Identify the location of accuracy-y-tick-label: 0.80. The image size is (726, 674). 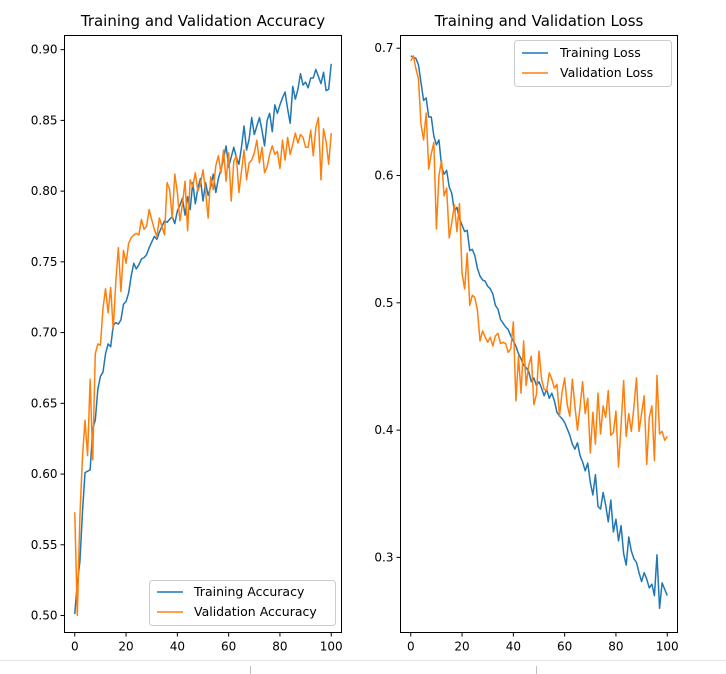
(44, 191).